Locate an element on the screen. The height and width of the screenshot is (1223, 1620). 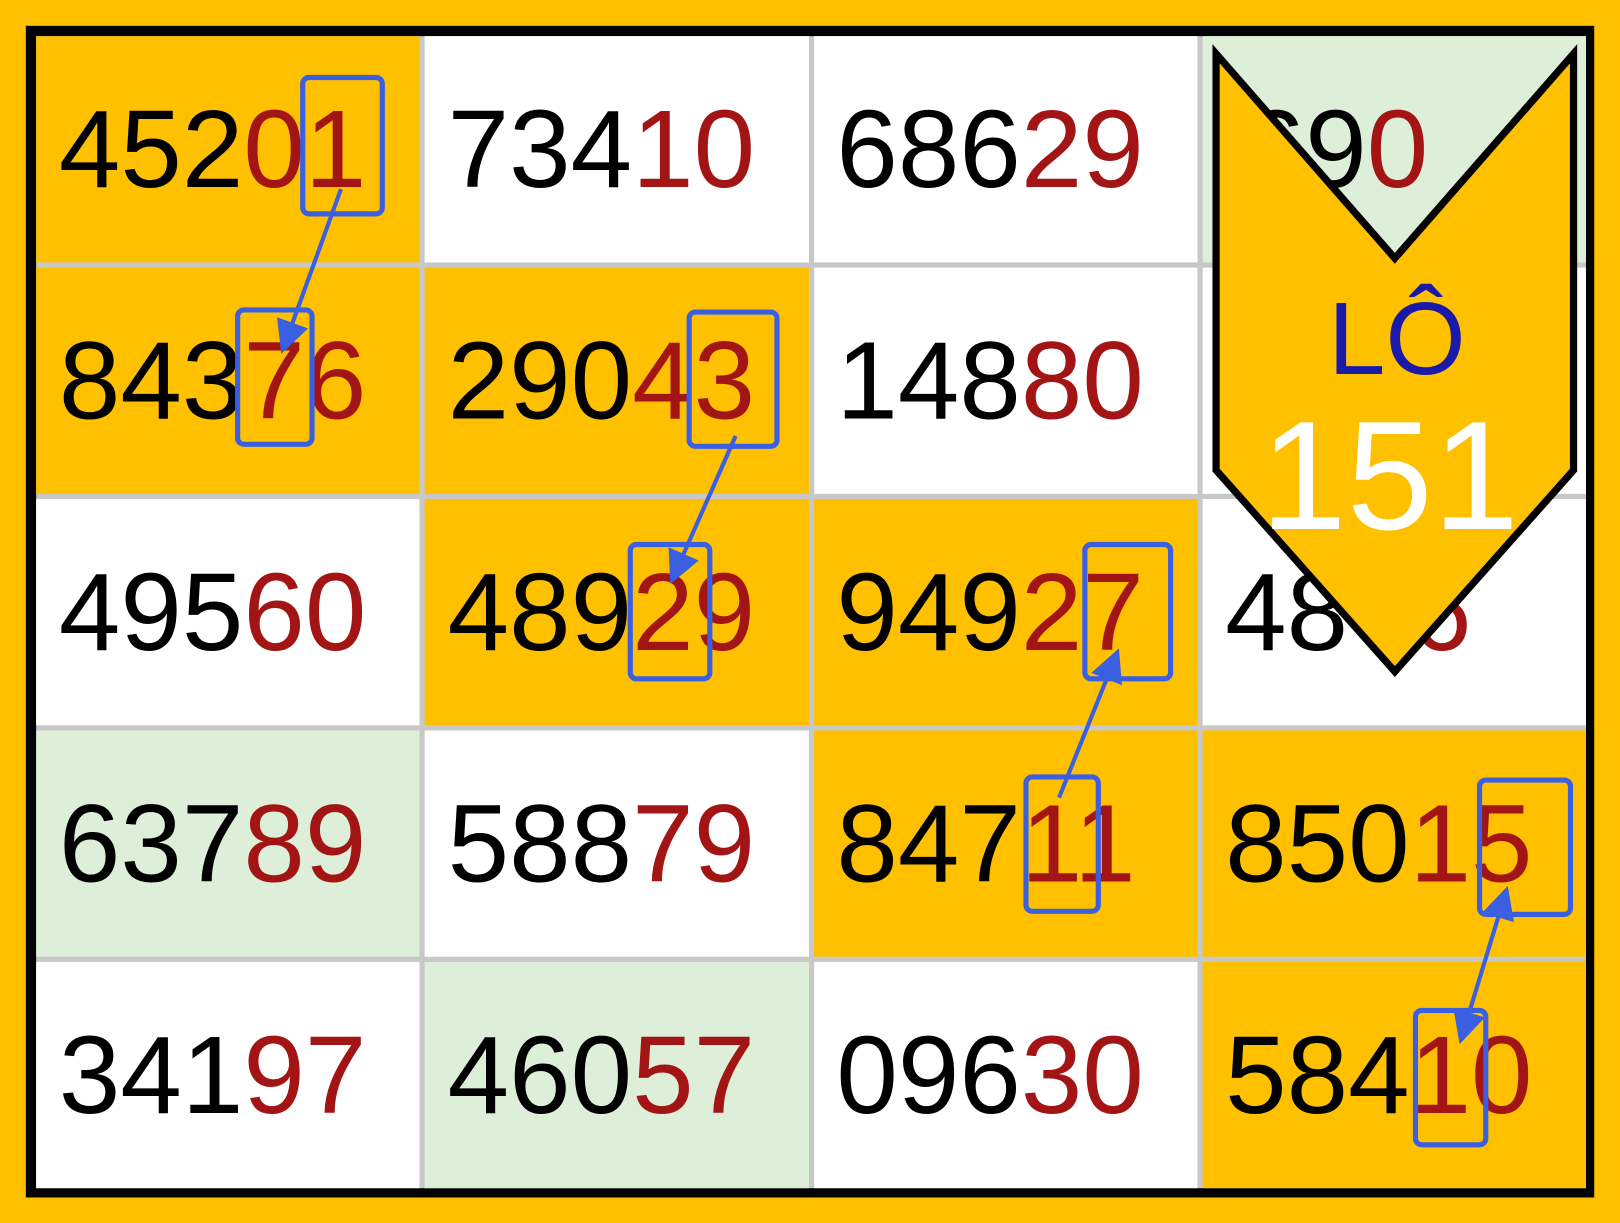
tail-digits: 30 is located at coordinates (1082, 1074).